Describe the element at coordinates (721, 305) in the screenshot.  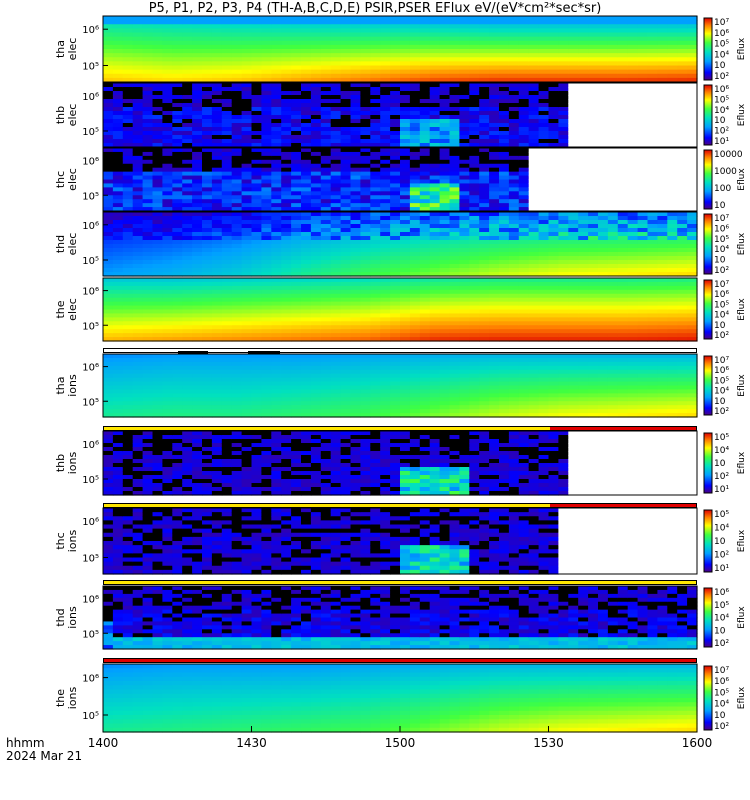
I see `colorbar-tick-label: 10⁵` at that location.